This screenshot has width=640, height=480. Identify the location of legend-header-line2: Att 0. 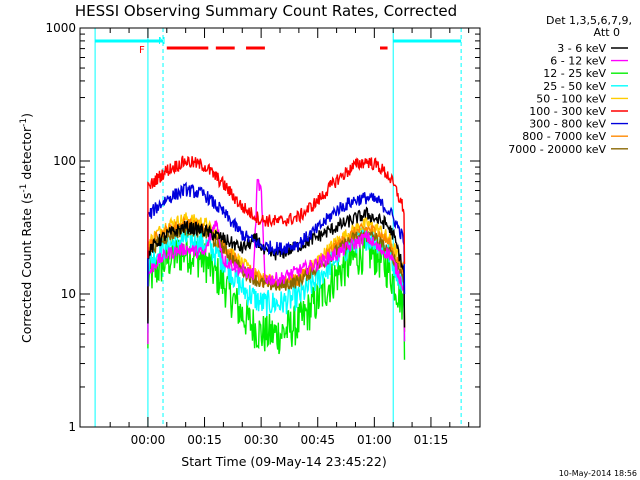
(607, 32).